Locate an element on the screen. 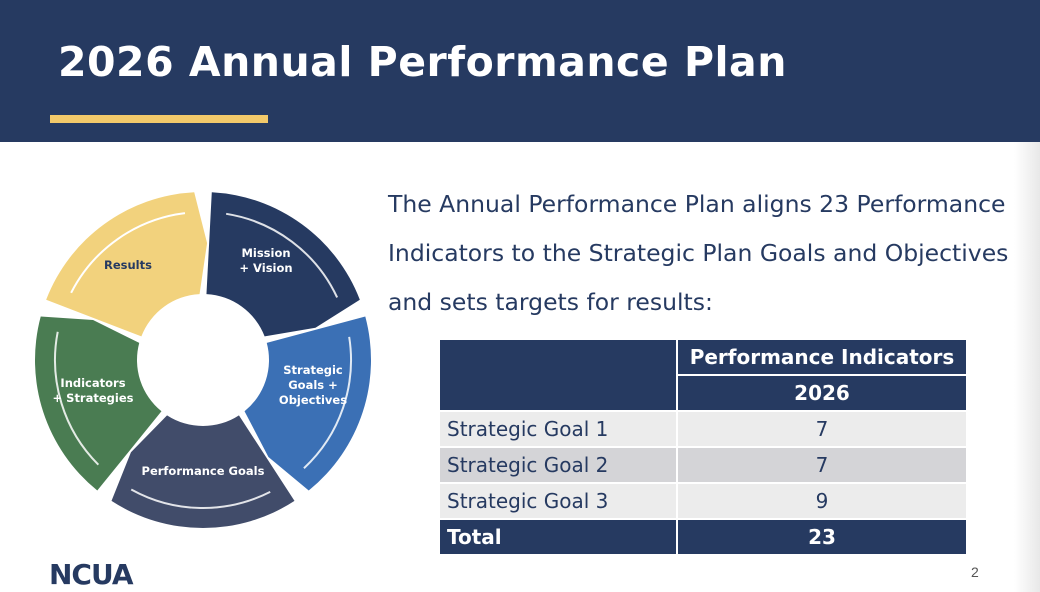  cycle-segment-mission is located at coordinates (283, 264).